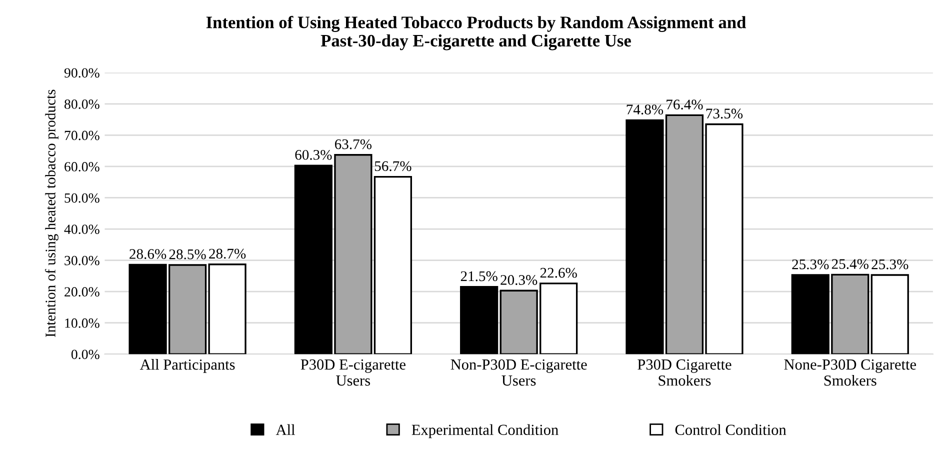 The width and height of the screenshot is (952, 454). What do you see at coordinates (353, 372) in the screenshot?
I see `x-tick-label: P30D E-cigarette Users` at bounding box center [353, 372].